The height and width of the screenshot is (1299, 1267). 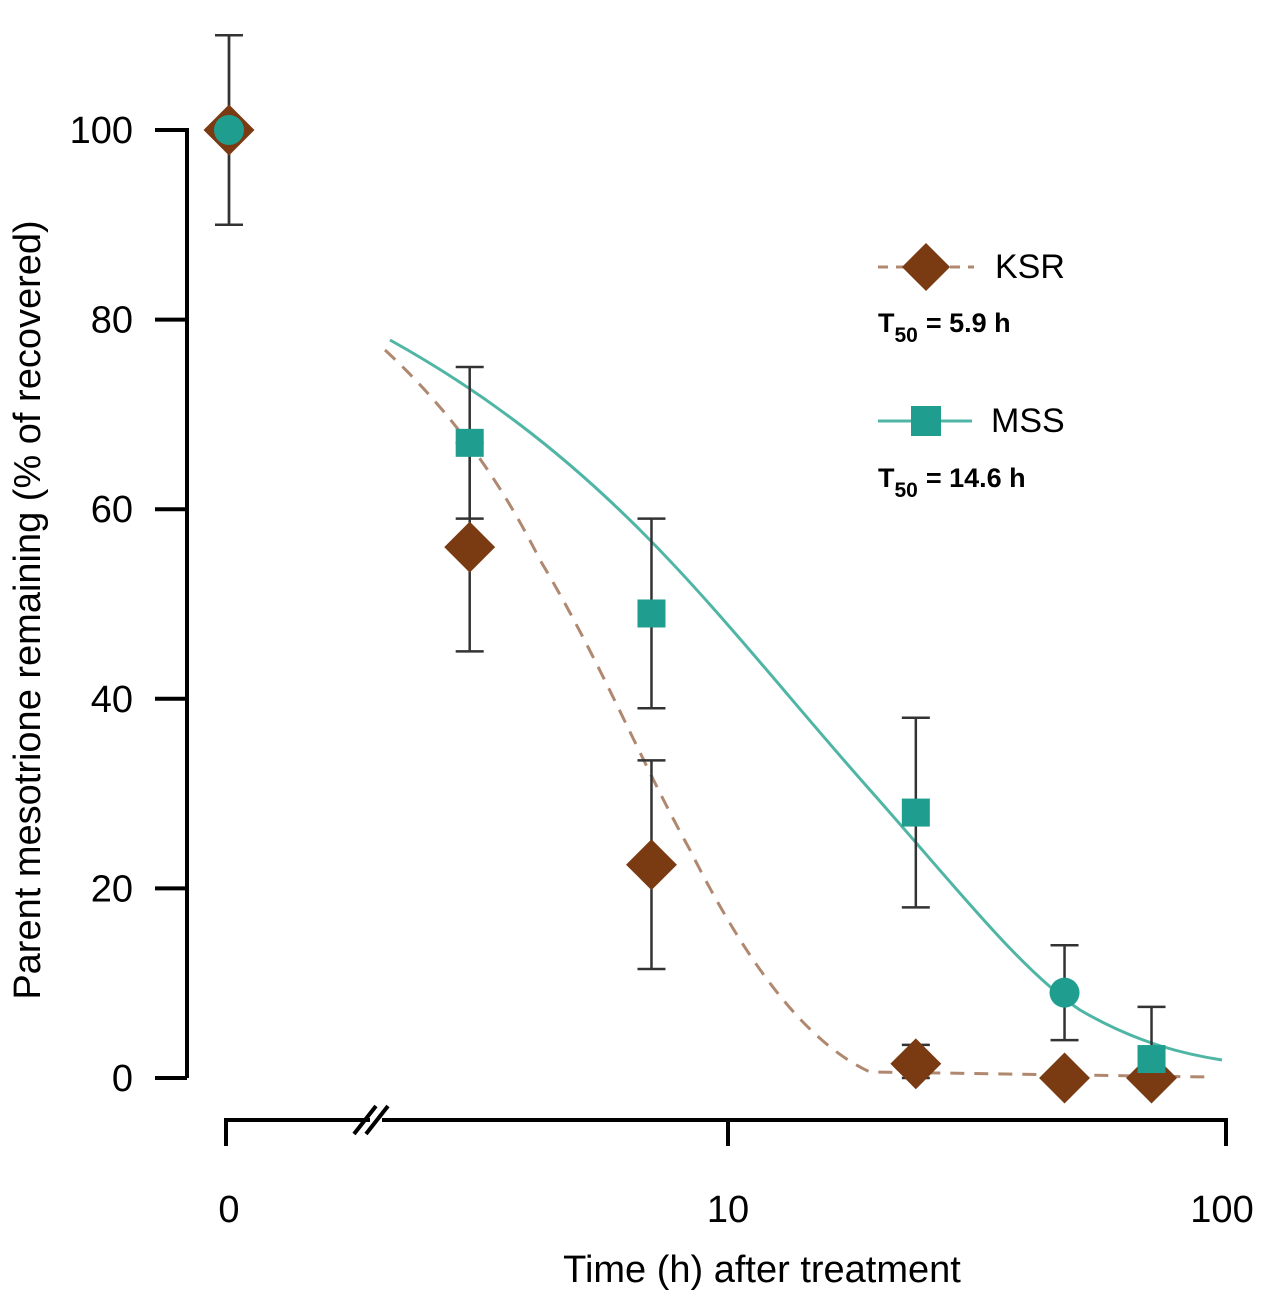 What do you see at coordinates (101, 131) in the screenshot?
I see `y-tick-label-100: 100` at bounding box center [101, 131].